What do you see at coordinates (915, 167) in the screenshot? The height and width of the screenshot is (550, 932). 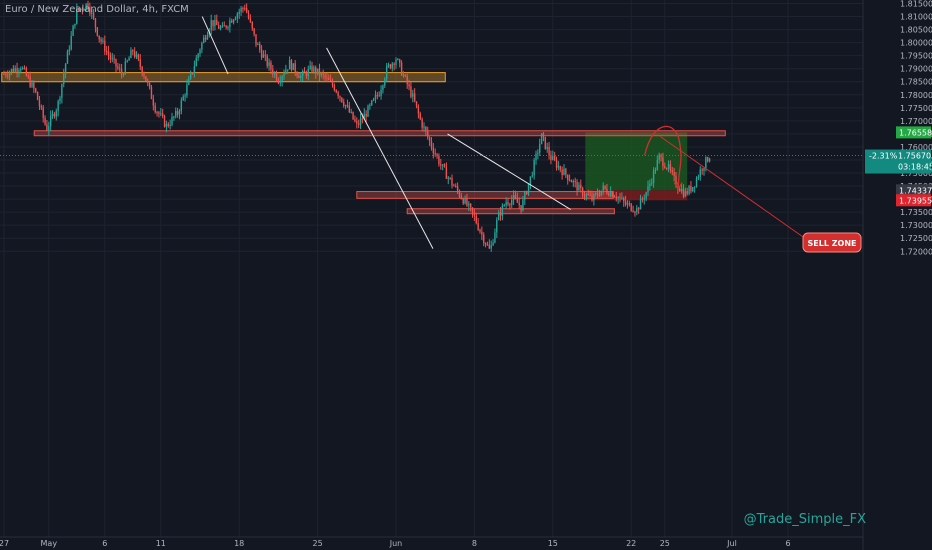 I see `candle-countdown: 03:18:45` at bounding box center [915, 167].